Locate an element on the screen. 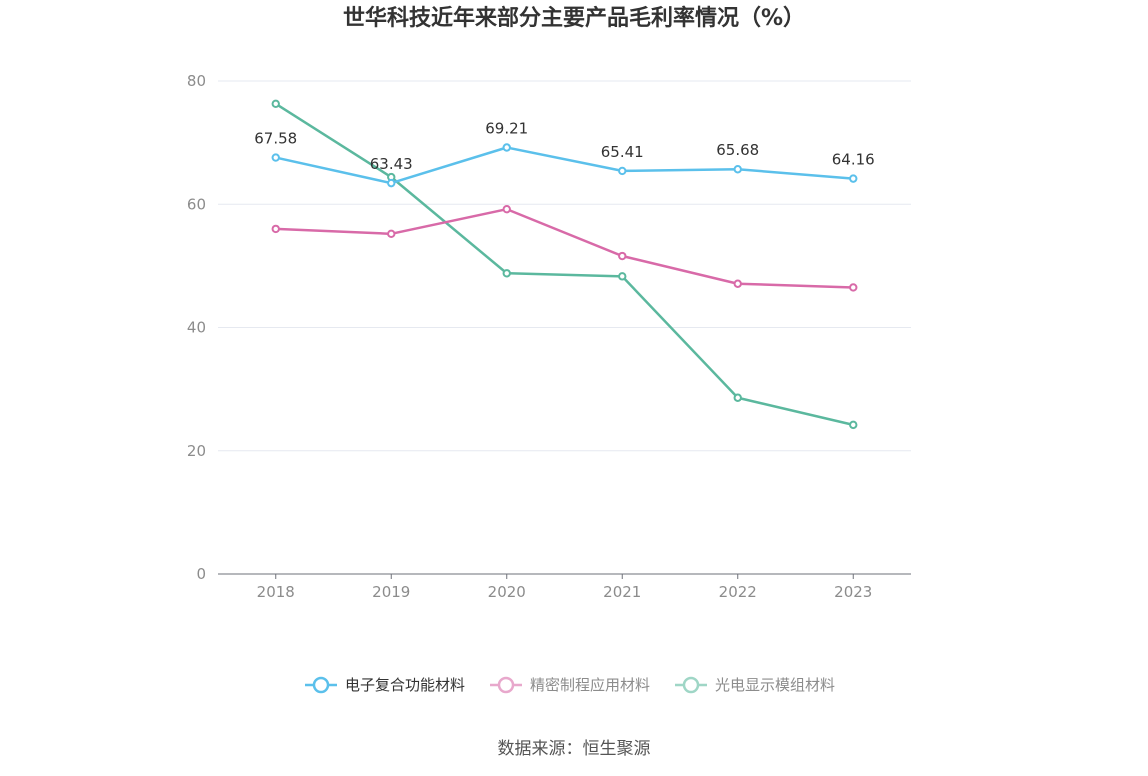 The image size is (1148, 776). x-axis: 2018 2019 2020 2021 2022 2023 is located at coordinates (564, 587).